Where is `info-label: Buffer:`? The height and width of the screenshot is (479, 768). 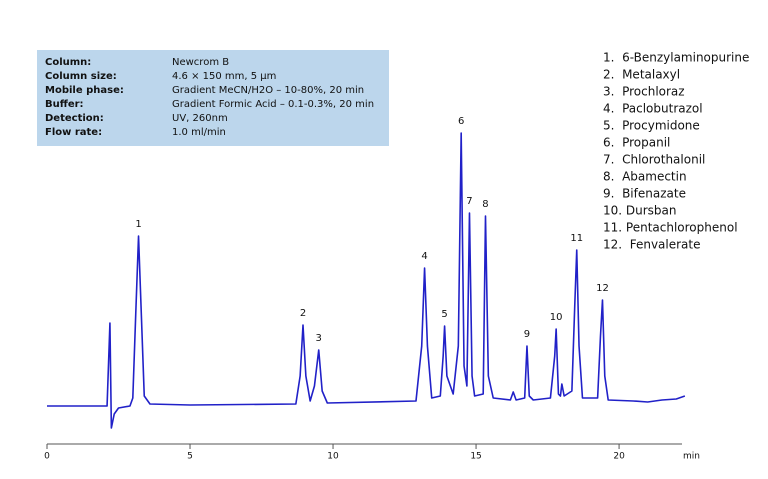
info-label: Buffer: is located at coordinates (64, 104).